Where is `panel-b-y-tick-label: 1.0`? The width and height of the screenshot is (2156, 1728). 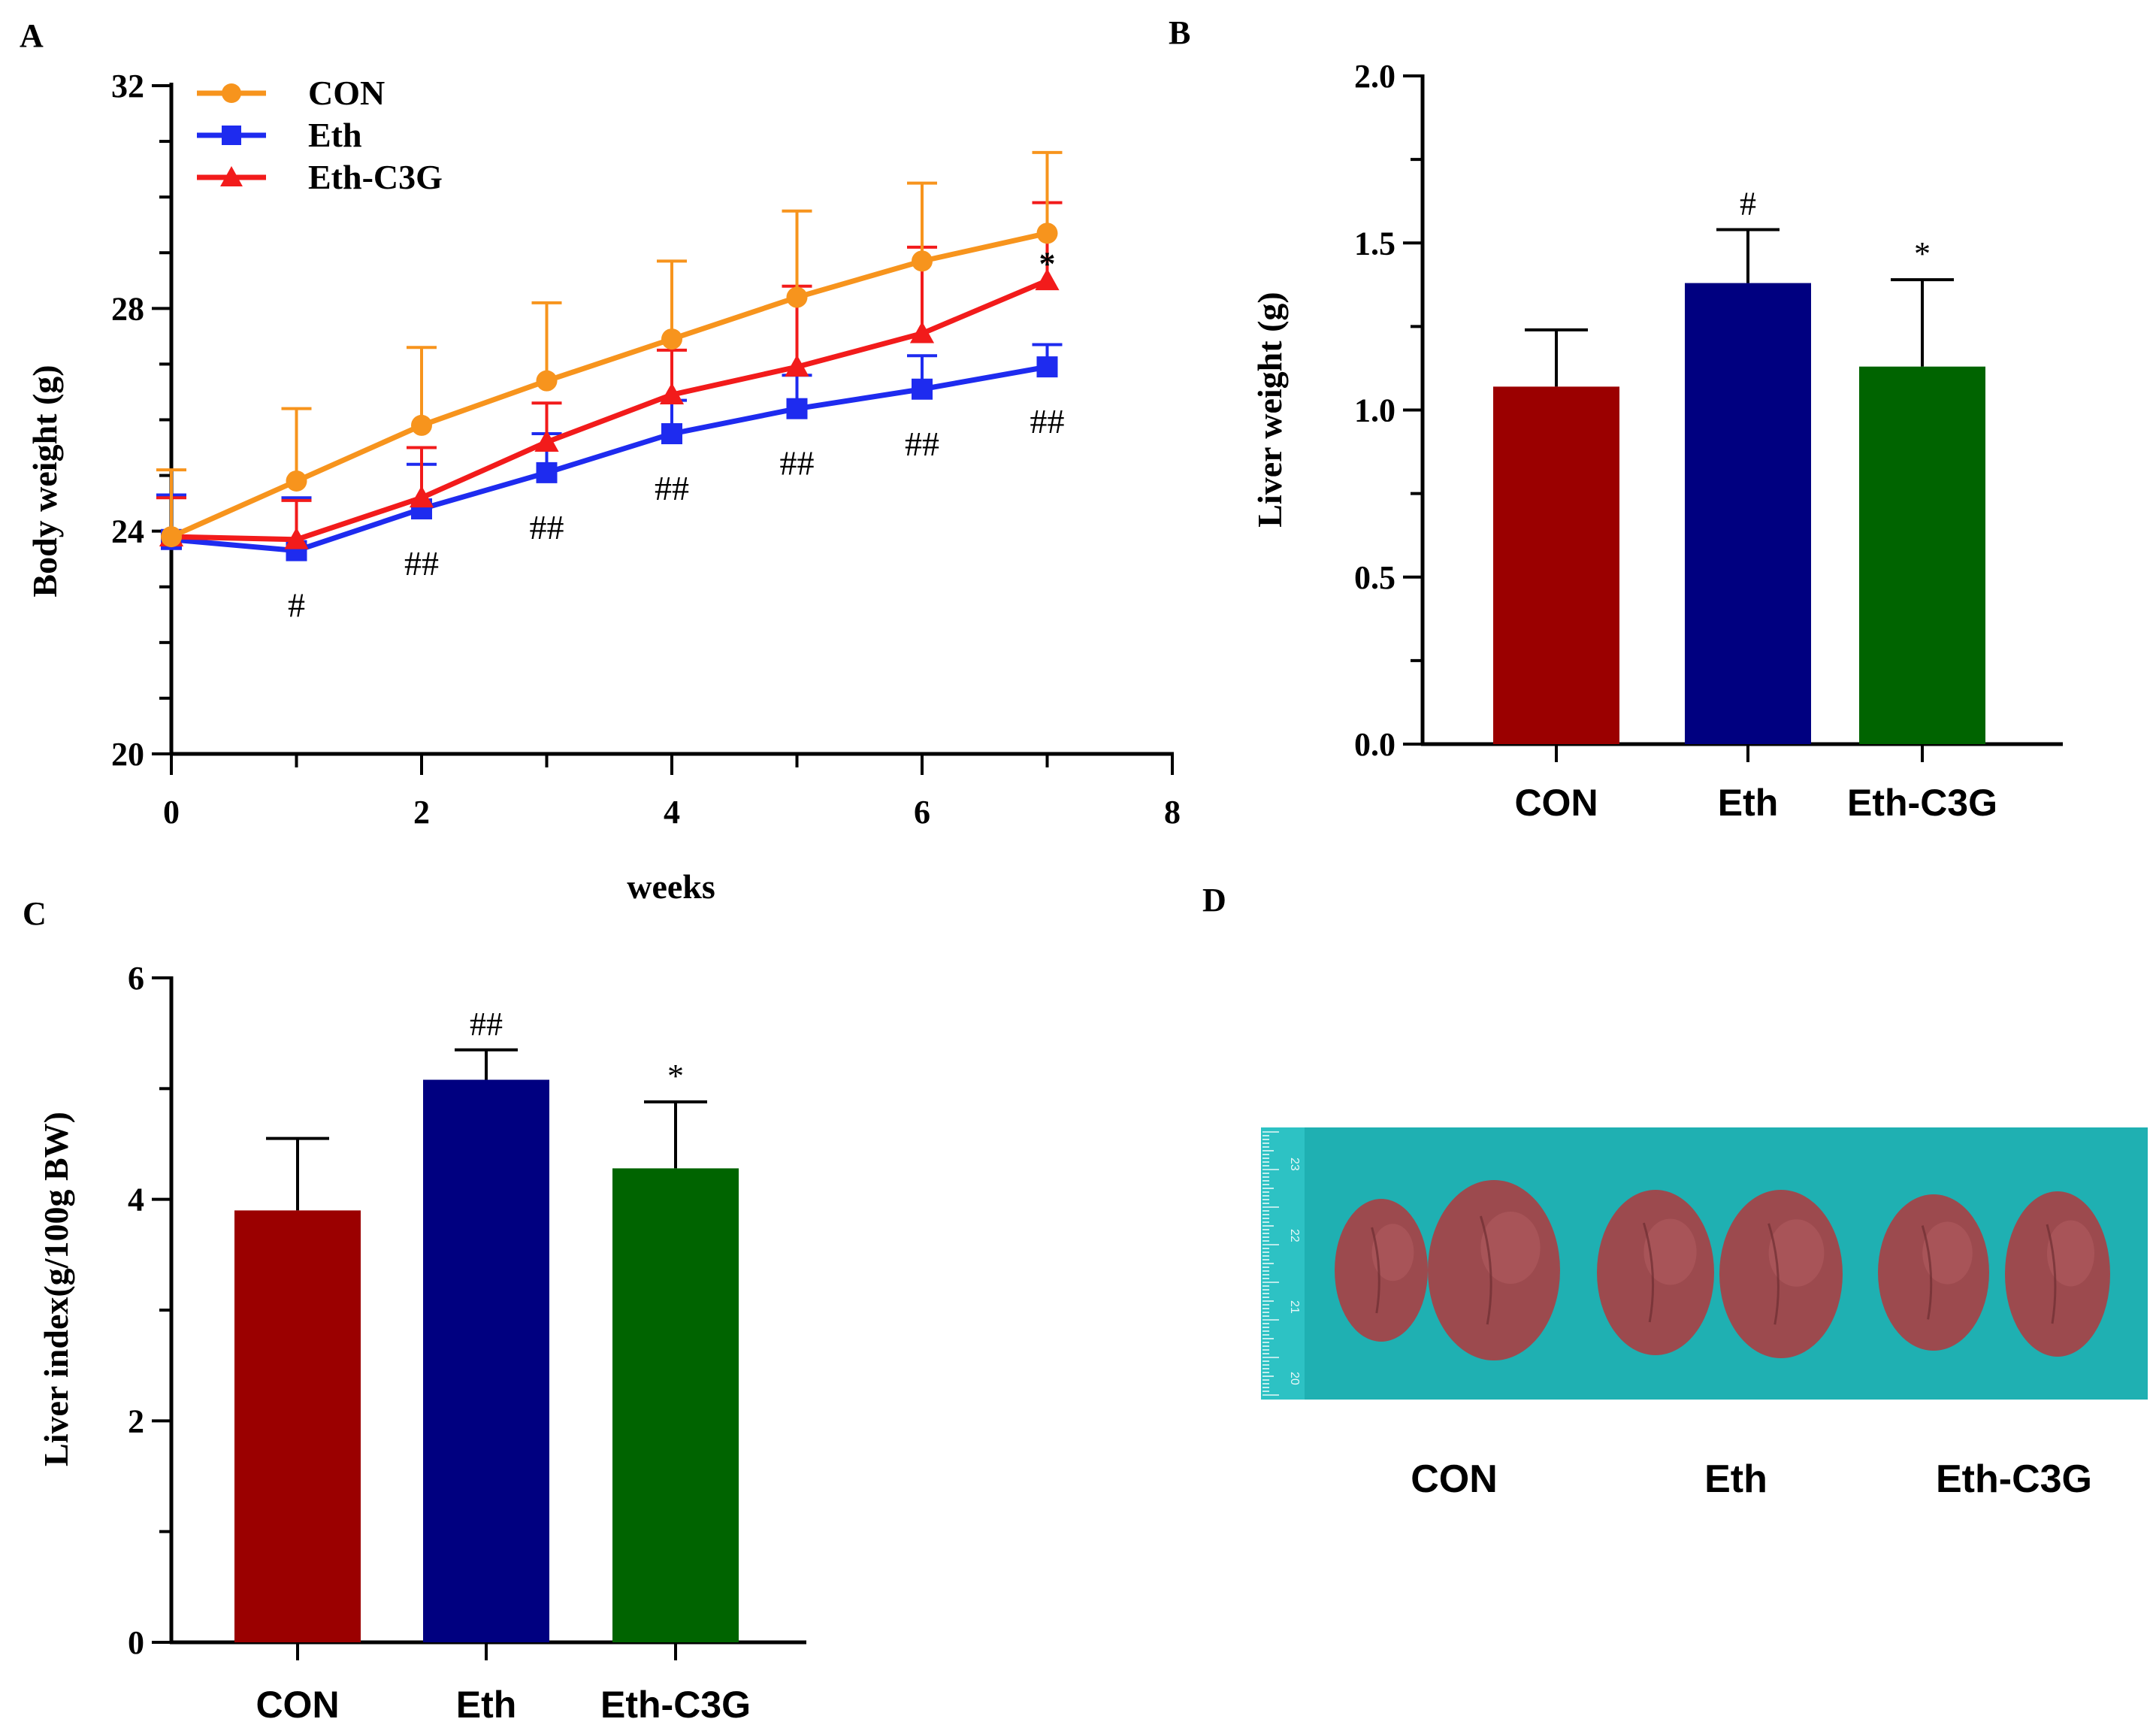 panel-b-y-tick-label: 1.0 is located at coordinates (1375, 410).